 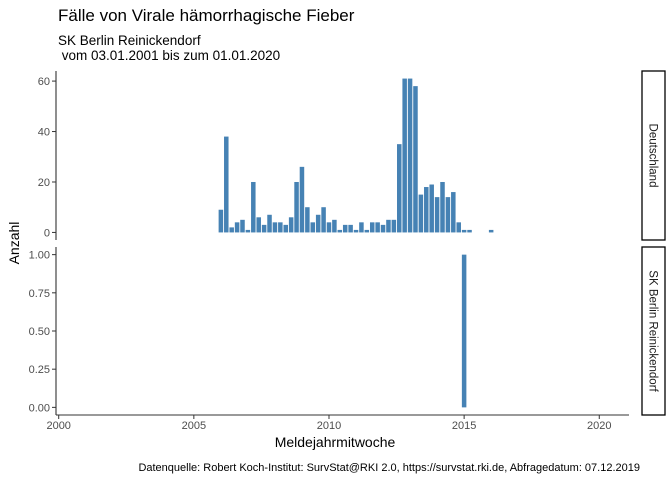 I want to click on facet-strip-label: Deutschland, so click(x=653, y=156).